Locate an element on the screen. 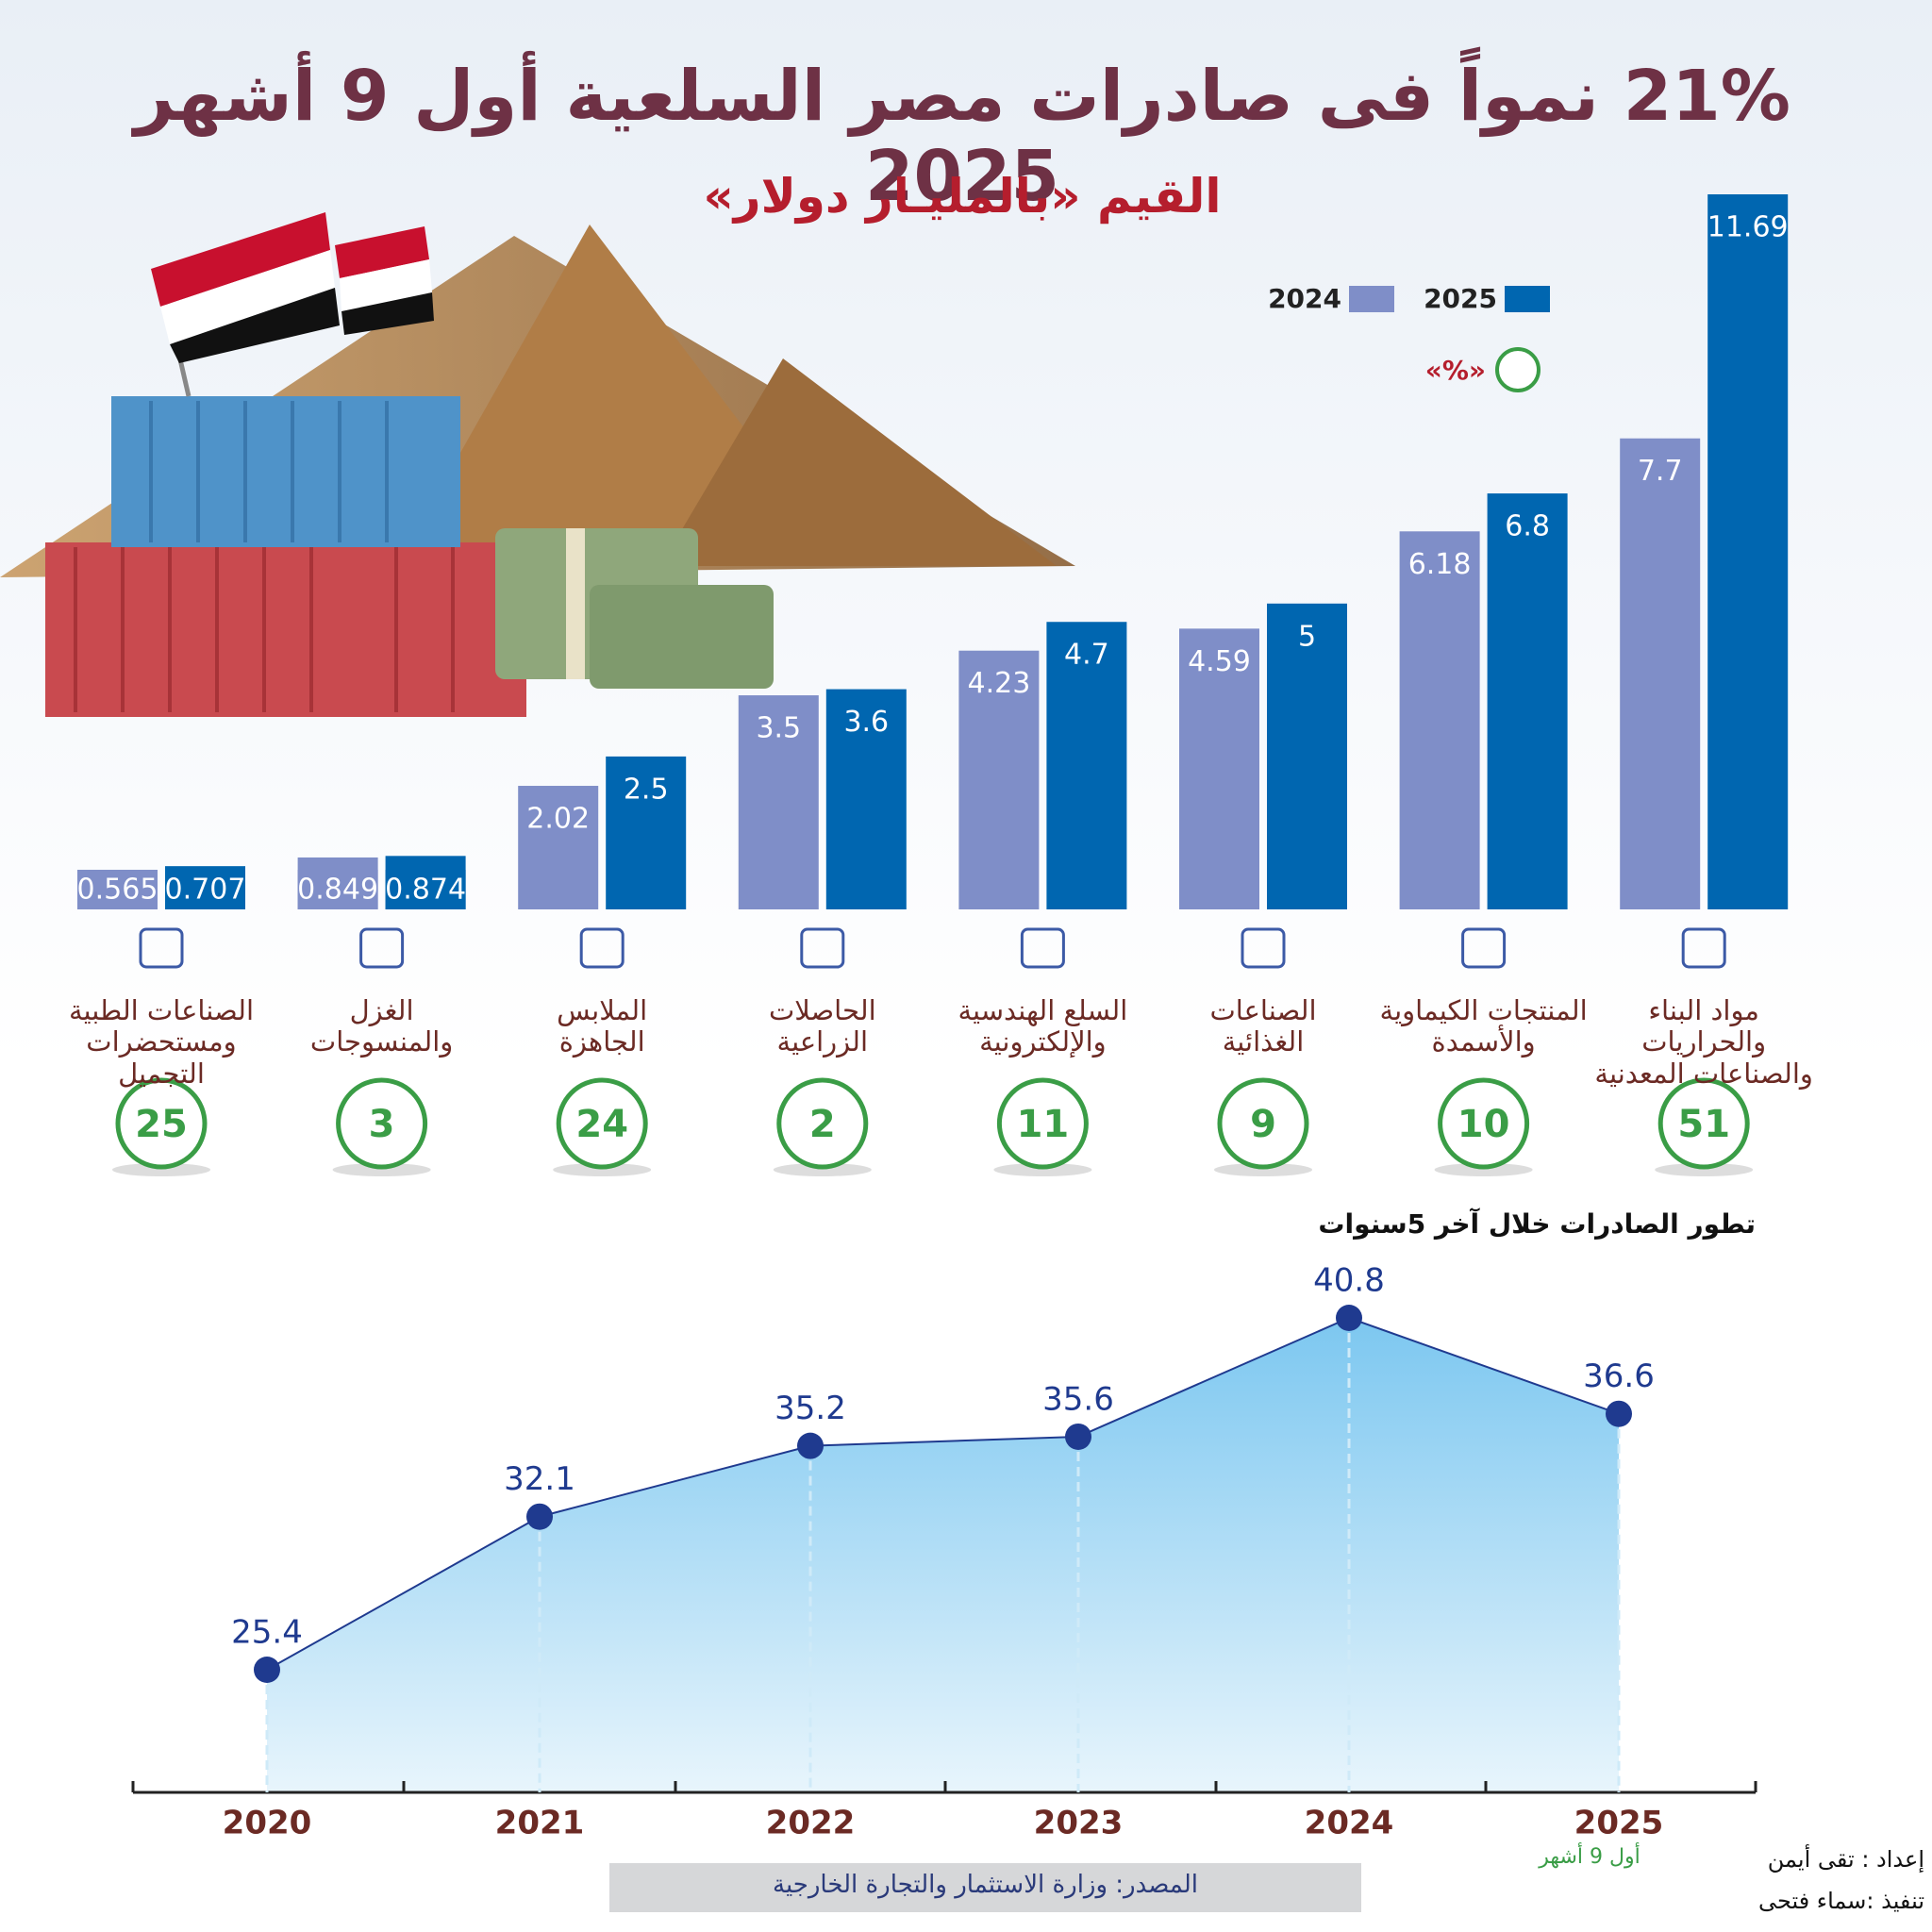 Image resolution: width=1932 pixels, height=1932 pixels. value-label: 11.69 is located at coordinates (1748, 228).